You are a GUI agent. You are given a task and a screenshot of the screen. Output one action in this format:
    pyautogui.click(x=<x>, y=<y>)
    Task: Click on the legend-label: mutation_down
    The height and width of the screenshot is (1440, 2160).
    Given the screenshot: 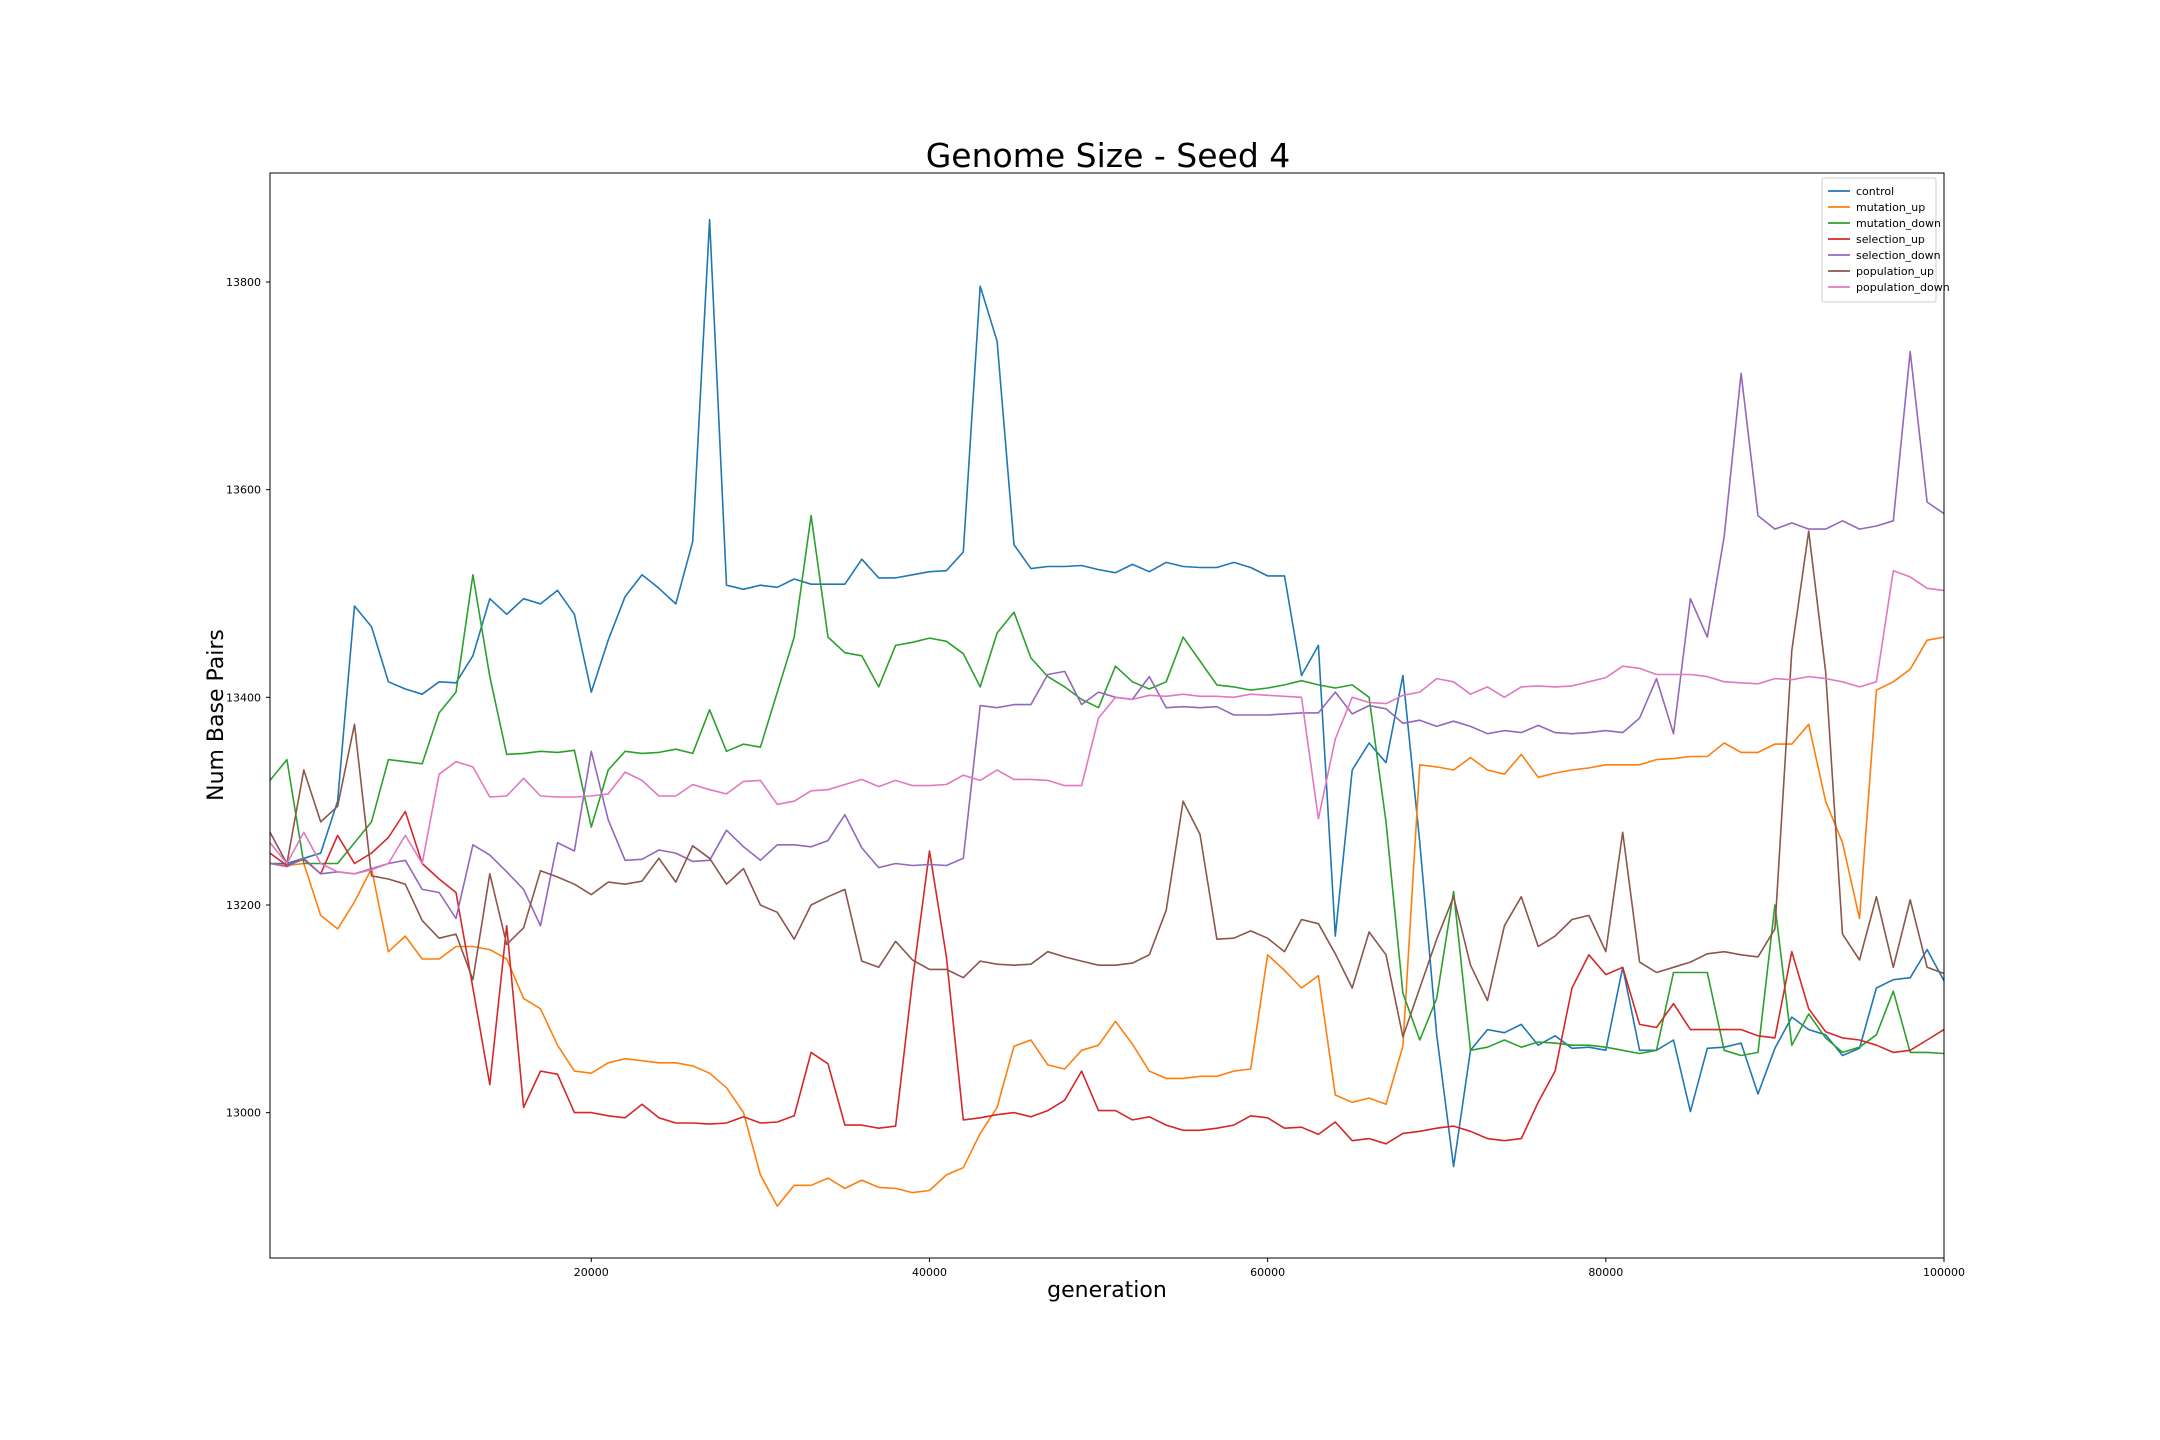 What is the action you would take?
    pyautogui.click(x=1898, y=223)
    